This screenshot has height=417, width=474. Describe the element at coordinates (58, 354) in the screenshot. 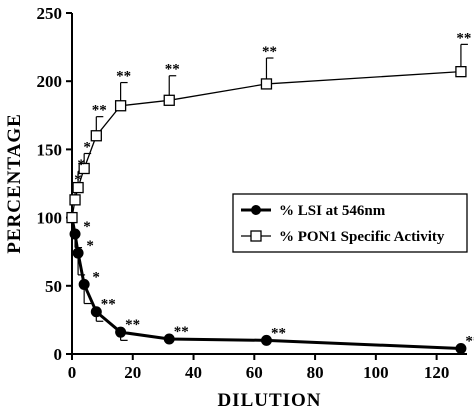

I see `y-tick-label: 0` at that location.